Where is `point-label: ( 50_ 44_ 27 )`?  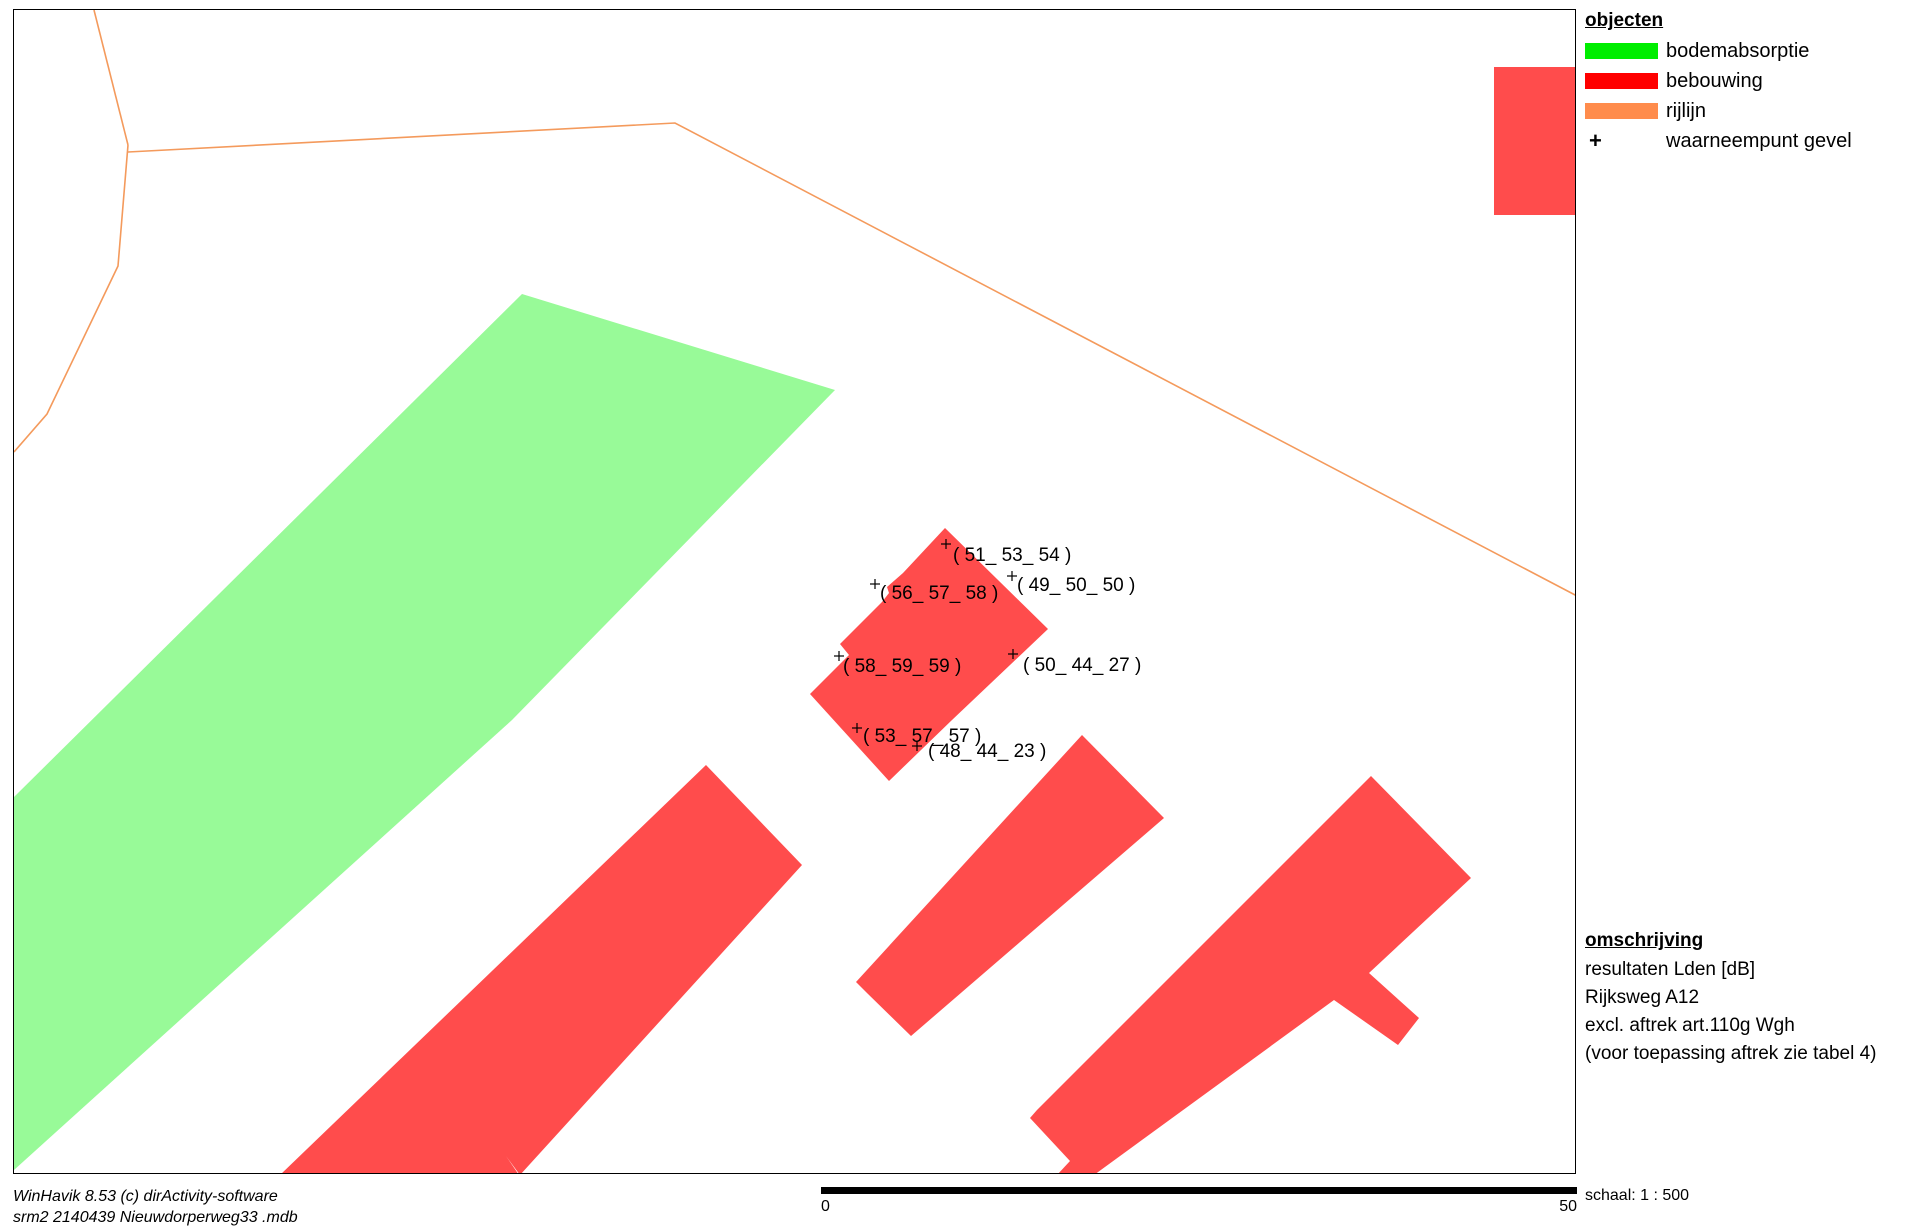
point-label: ( 50_ 44_ 27 ) is located at coordinates (1082, 665).